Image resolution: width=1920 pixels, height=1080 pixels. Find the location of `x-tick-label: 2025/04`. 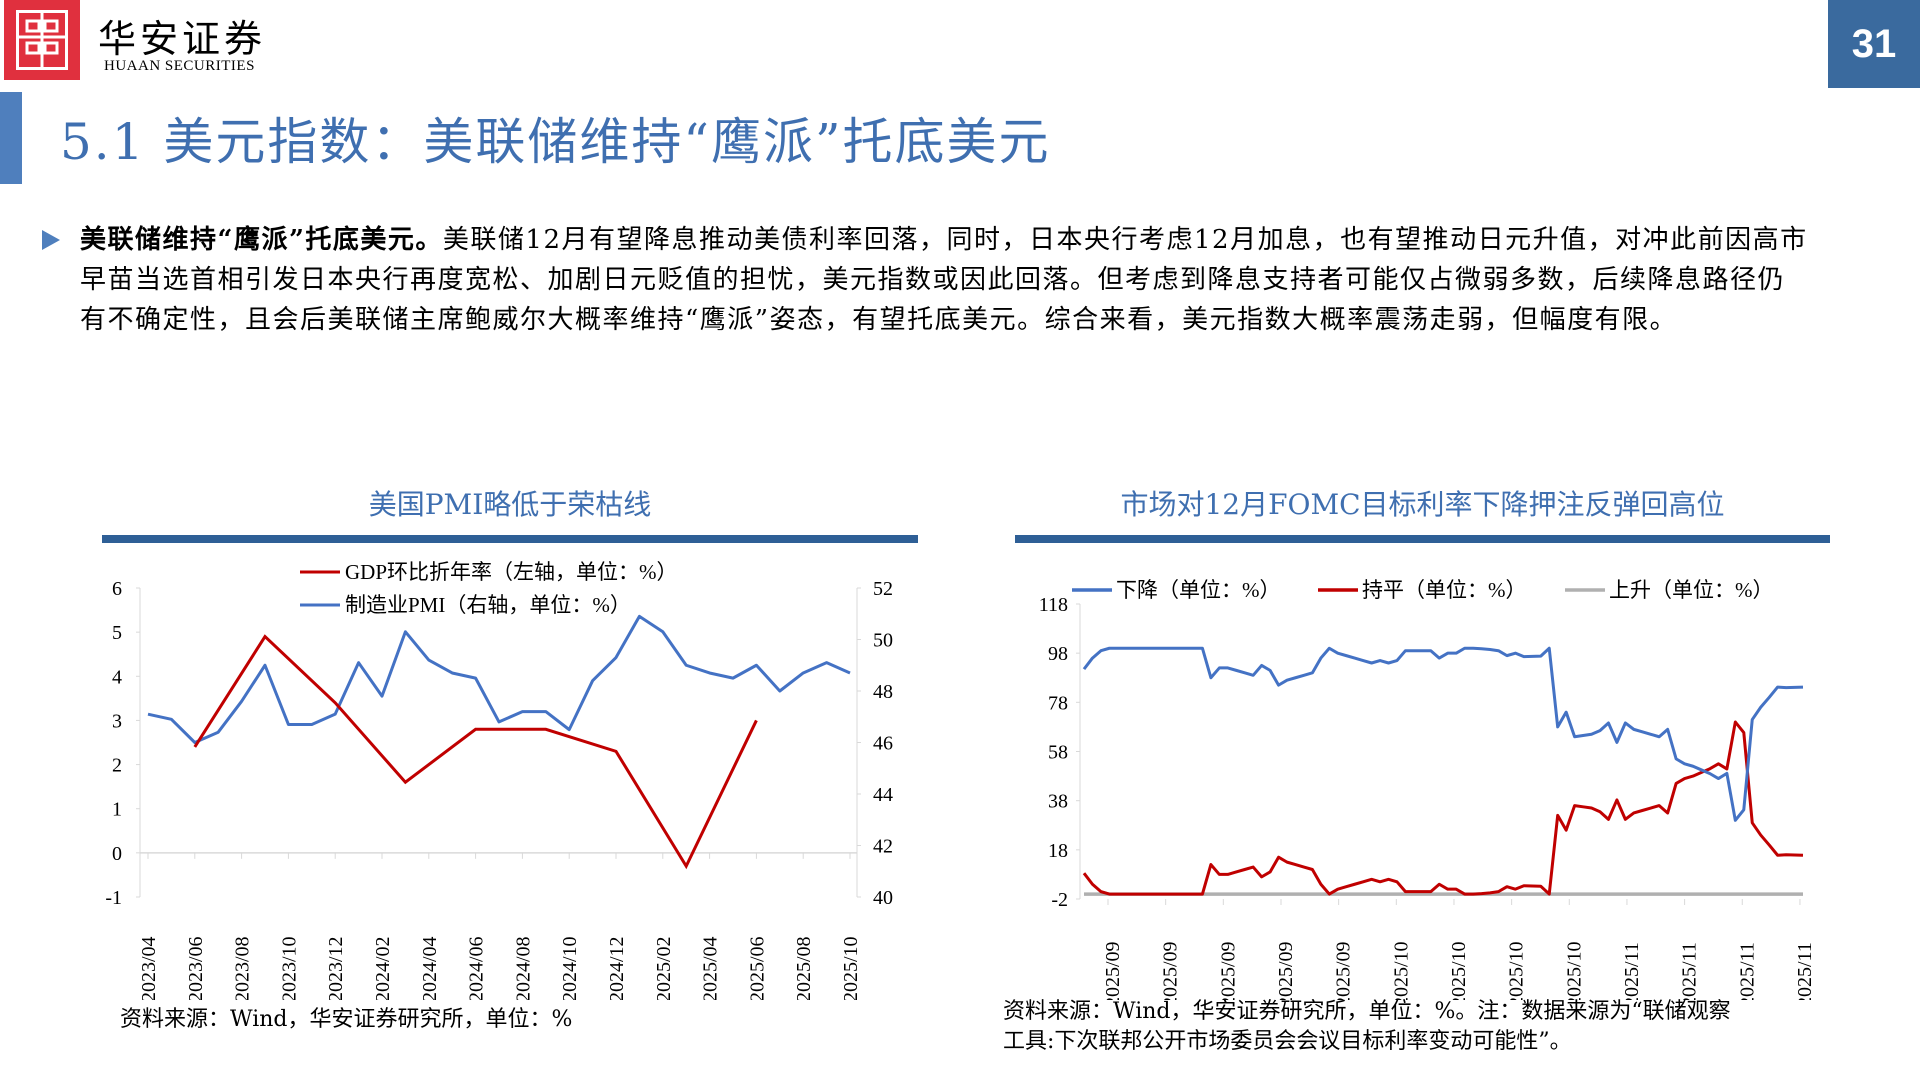

x-tick-label: 2025/04 is located at coordinates (711, 968).